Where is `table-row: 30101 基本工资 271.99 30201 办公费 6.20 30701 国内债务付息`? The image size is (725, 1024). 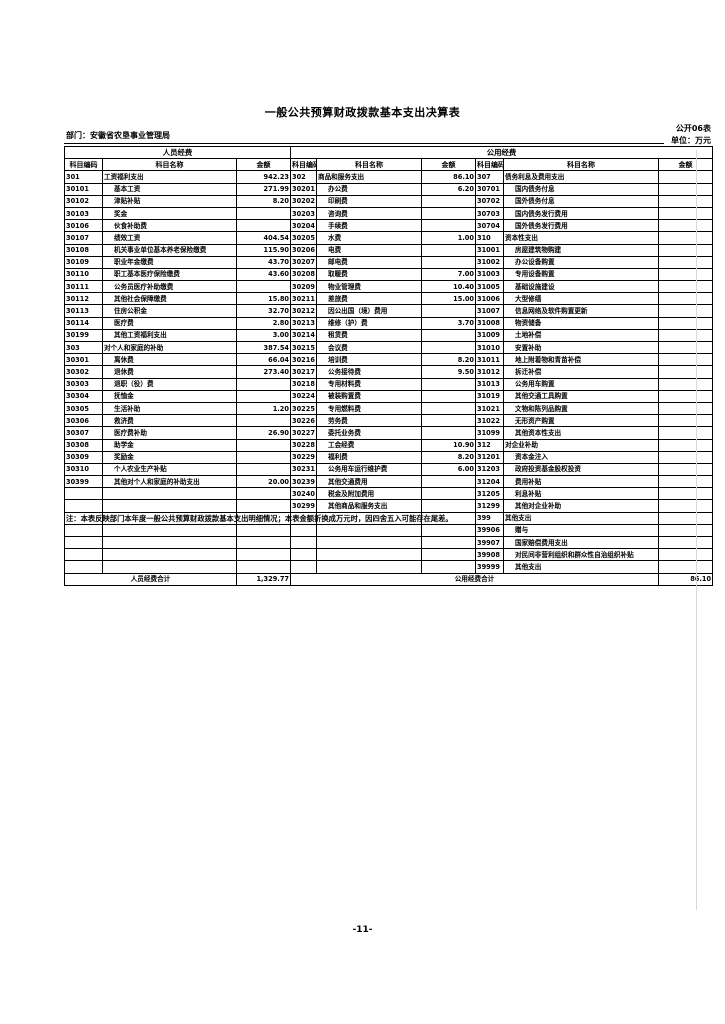 table-row: 30101 基本工资 271.99 30201 办公费 6.20 30701 国内债务付息 is located at coordinates (389, 189).